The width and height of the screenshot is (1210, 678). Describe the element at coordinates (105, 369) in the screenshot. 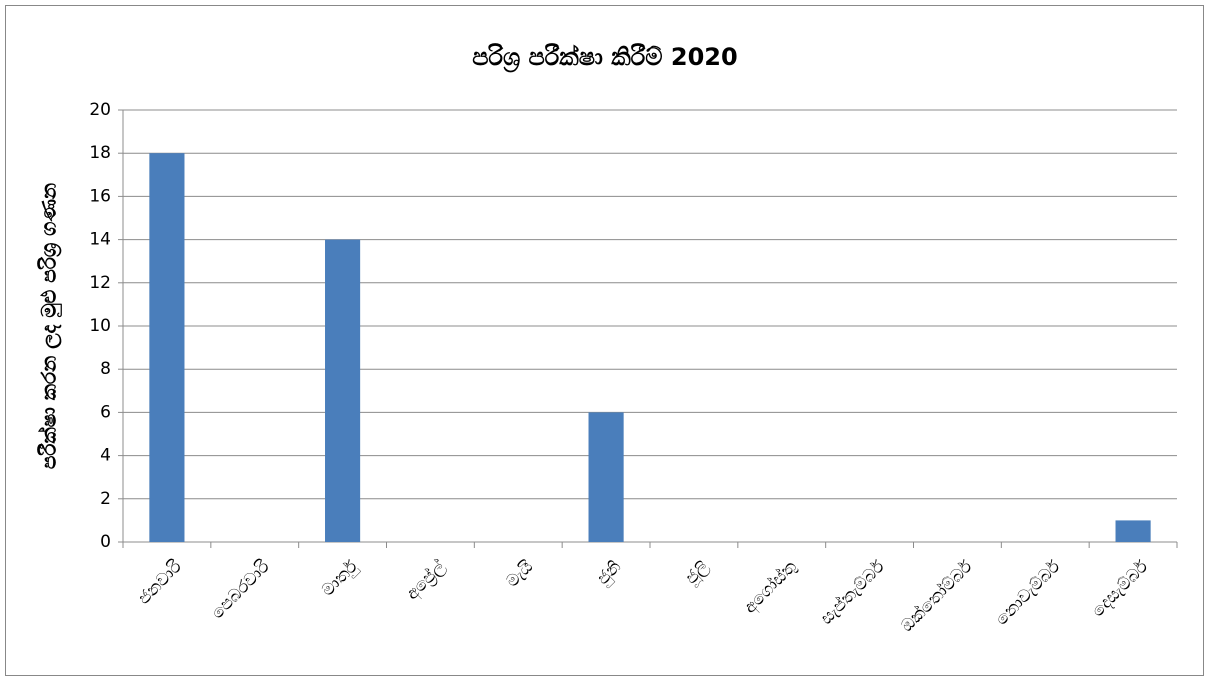

I see `y-tick-label: 8` at that location.